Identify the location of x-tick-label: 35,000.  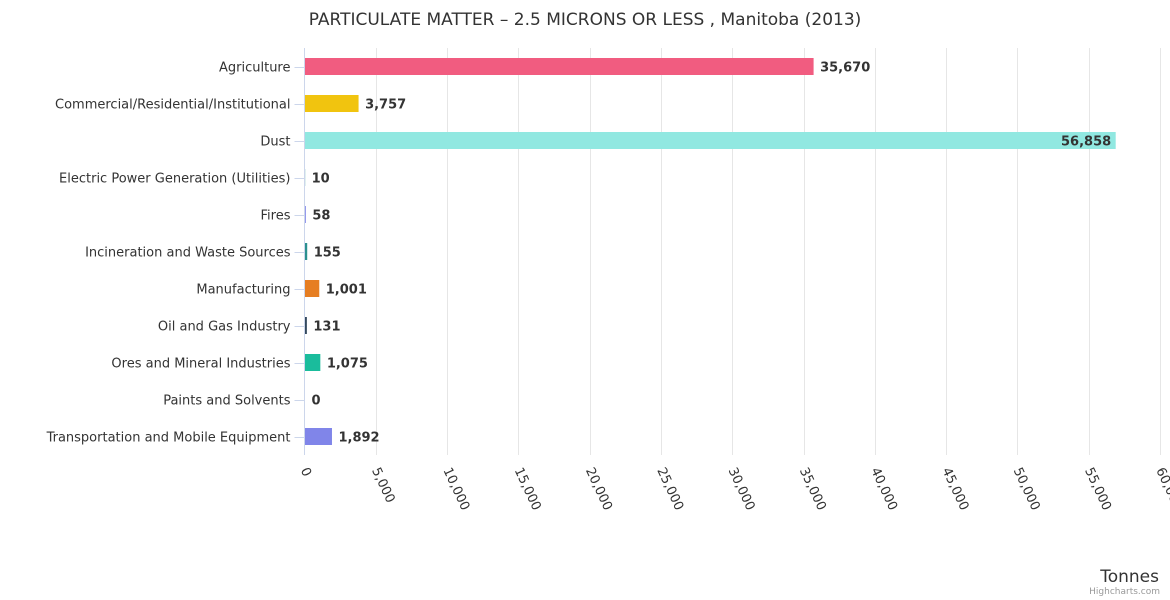
(812, 489).